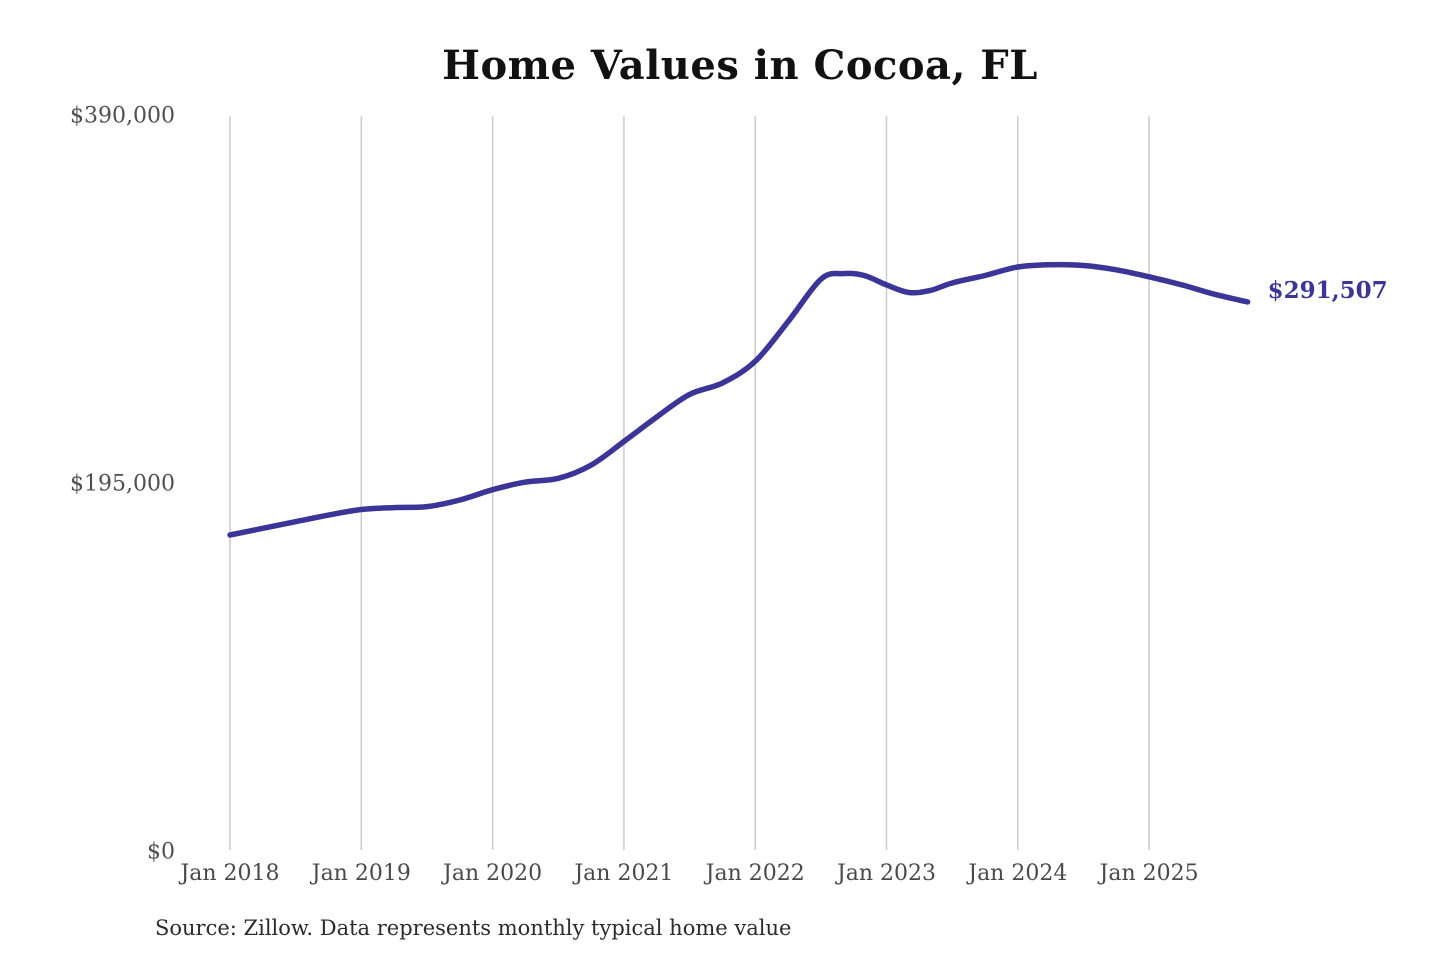 This screenshot has height=960, width=1440. What do you see at coordinates (755, 873) in the screenshot?
I see `x-axis-tick-label: Jan 2022` at bounding box center [755, 873].